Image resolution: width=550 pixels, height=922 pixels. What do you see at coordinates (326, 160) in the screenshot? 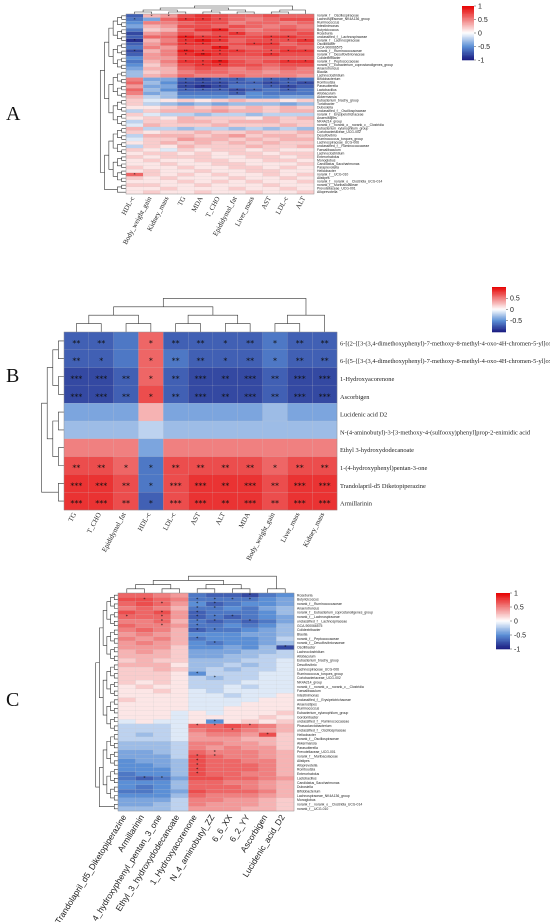
I see `row-label: Monoglobus` at bounding box center [326, 160].